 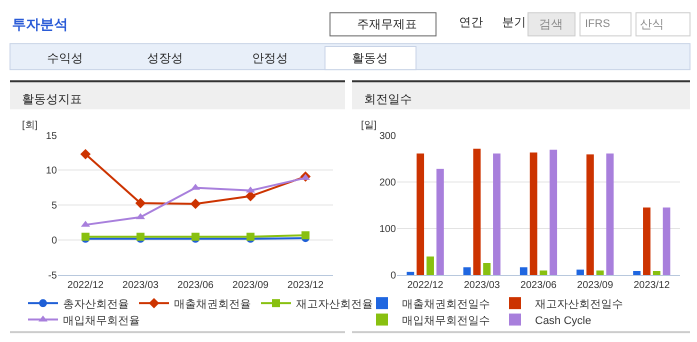 What do you see at coordinates (370, 58) in the screenshot?
I see `text: 활동성` at bounding box center [370, 58].